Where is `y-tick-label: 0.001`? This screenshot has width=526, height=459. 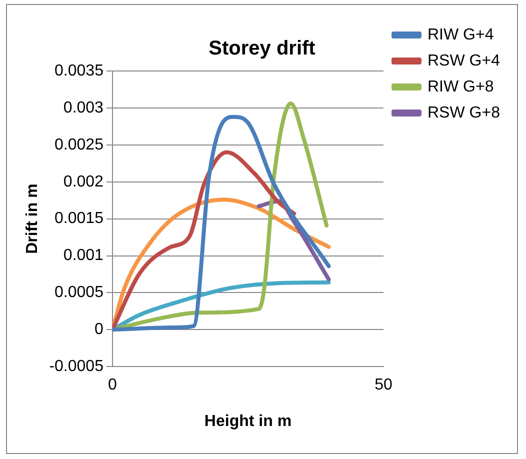
y-tick-label: 0.001 is located at coordinates (83, 255).